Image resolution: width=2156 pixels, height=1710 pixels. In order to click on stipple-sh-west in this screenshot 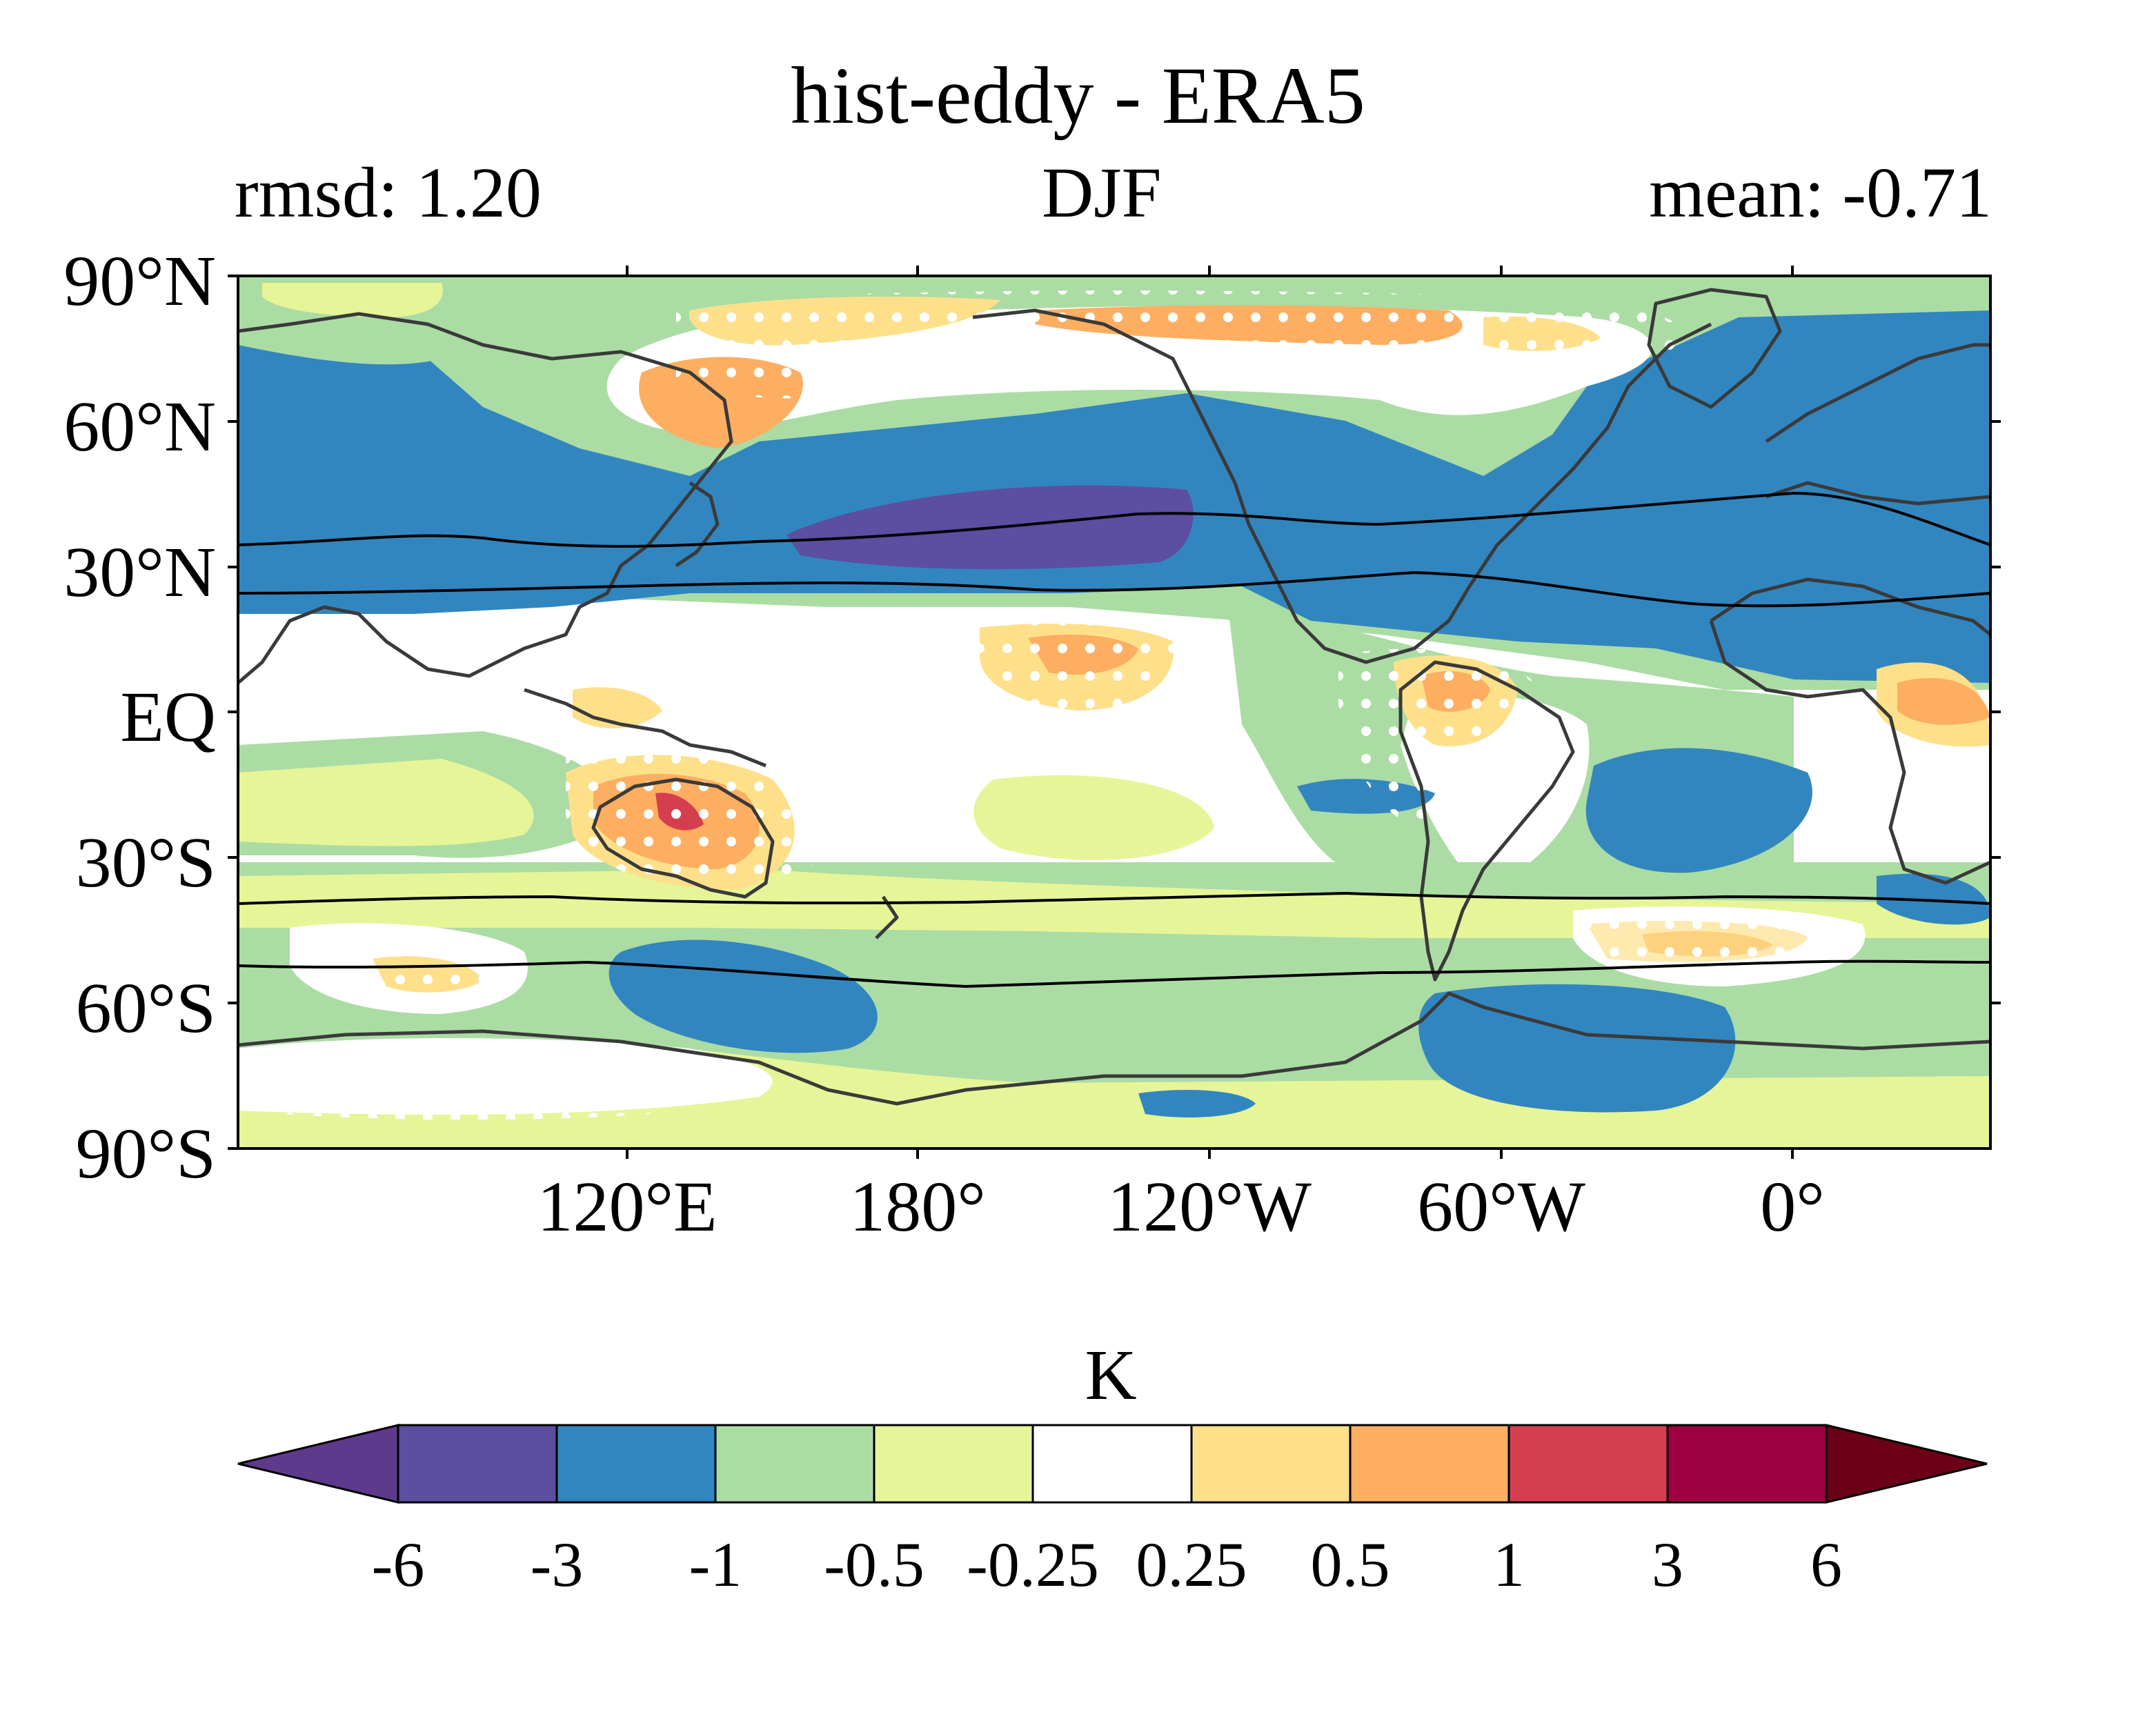, I will do `click(409, 970)`.